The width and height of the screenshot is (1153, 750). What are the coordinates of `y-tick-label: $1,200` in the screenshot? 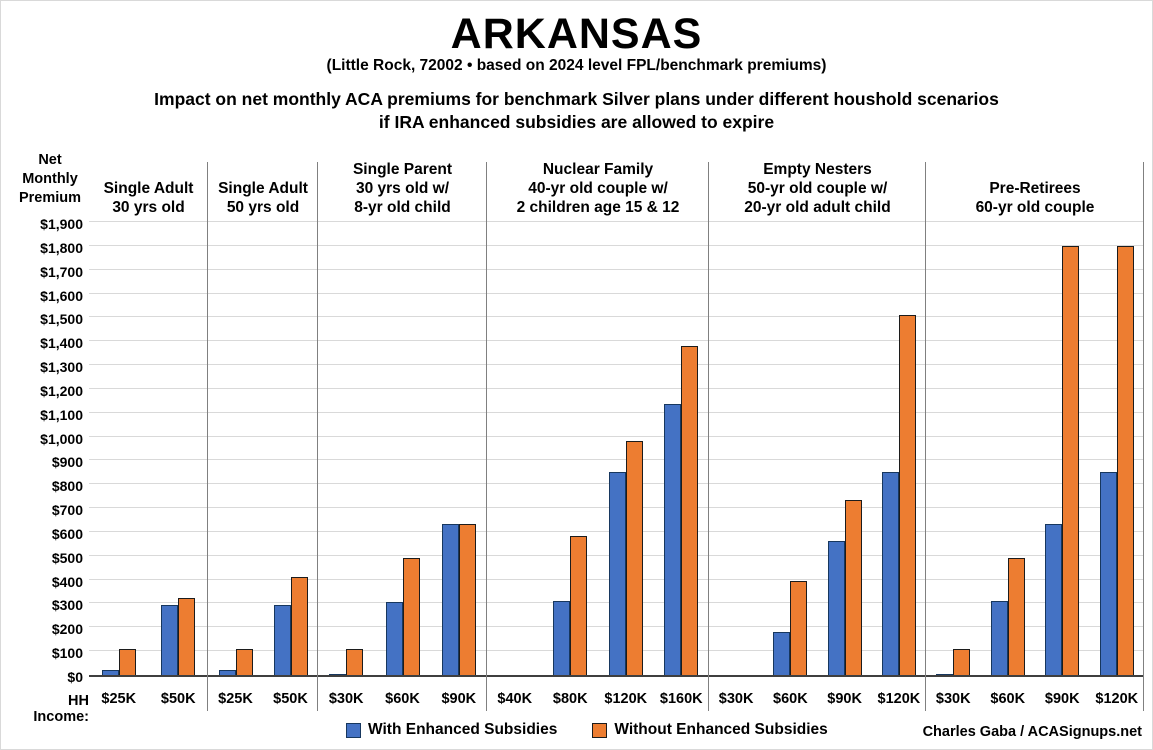 It's located at (61, 390).